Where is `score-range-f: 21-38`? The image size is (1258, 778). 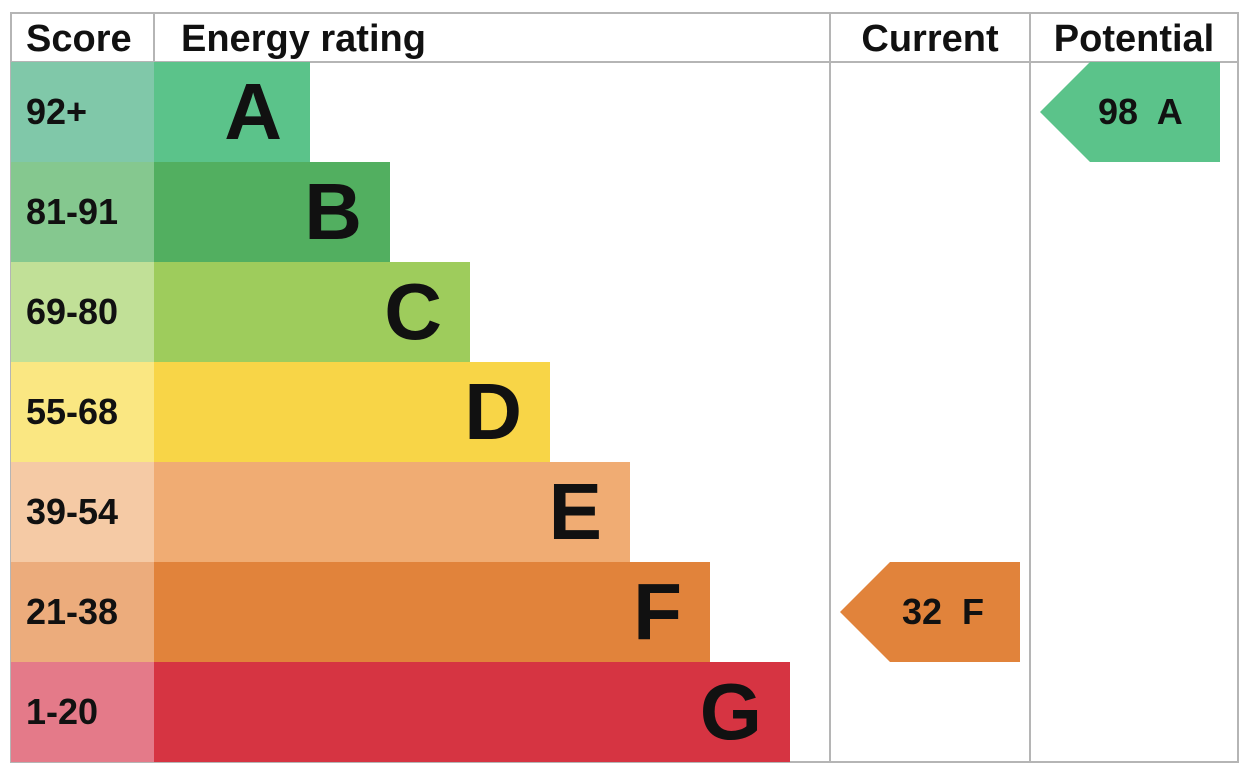 score-range-f: 21-38 is located at coordinates (82, 612).